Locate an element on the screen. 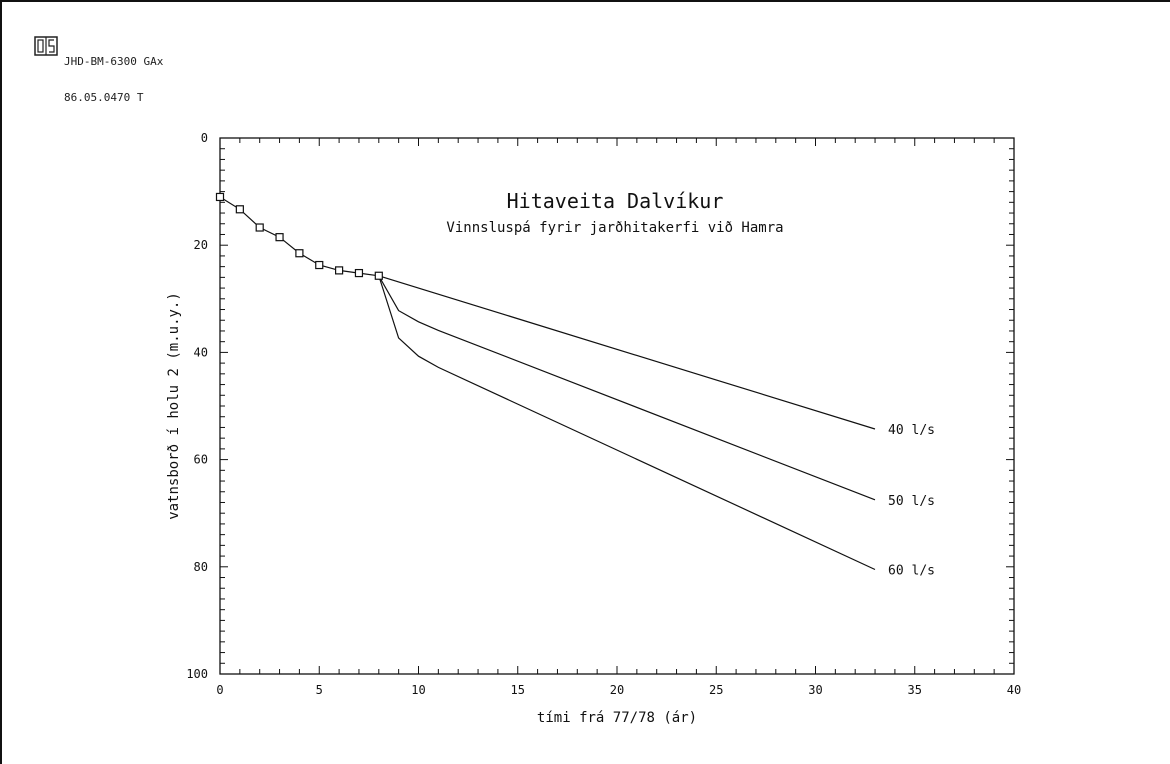 Image resolution: width=1170 pixels, height=764 pixels. x-tick-label: 5 is located at coordinates (319, 690).